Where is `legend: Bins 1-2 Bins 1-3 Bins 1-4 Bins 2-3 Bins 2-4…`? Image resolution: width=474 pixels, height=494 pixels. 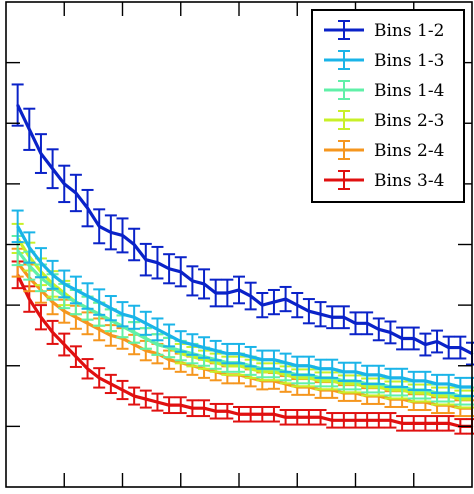
legend: Bins 1-2 Bins 1-3 Bins 1-4 Bins 2-3 Bins 2-4… is located at coordinates (388, 106).